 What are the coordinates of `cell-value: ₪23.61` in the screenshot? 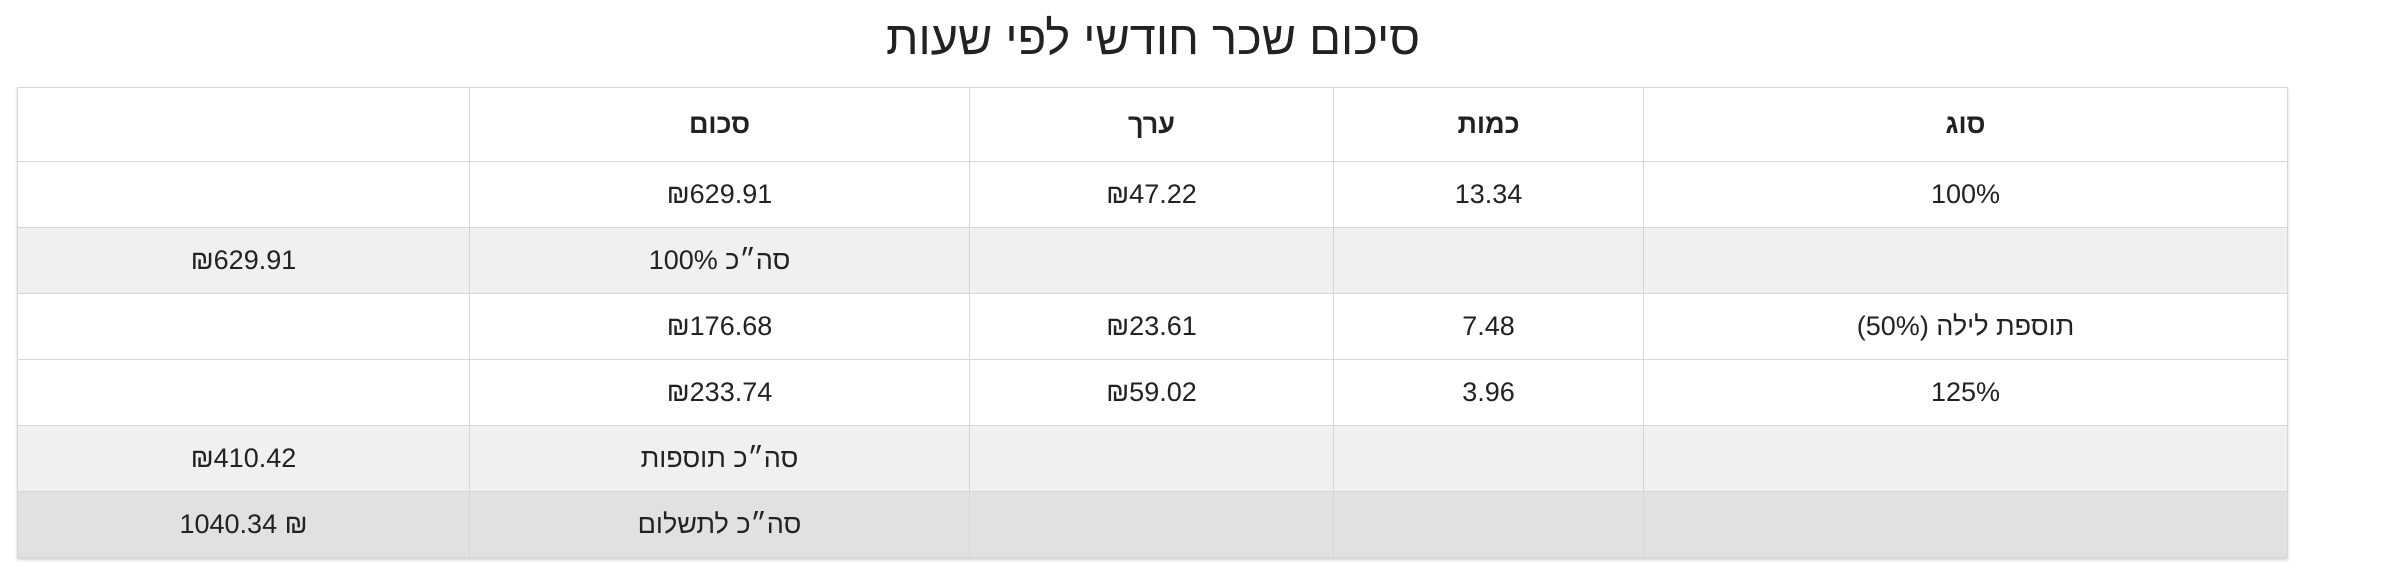 It's located at (1151, 326).